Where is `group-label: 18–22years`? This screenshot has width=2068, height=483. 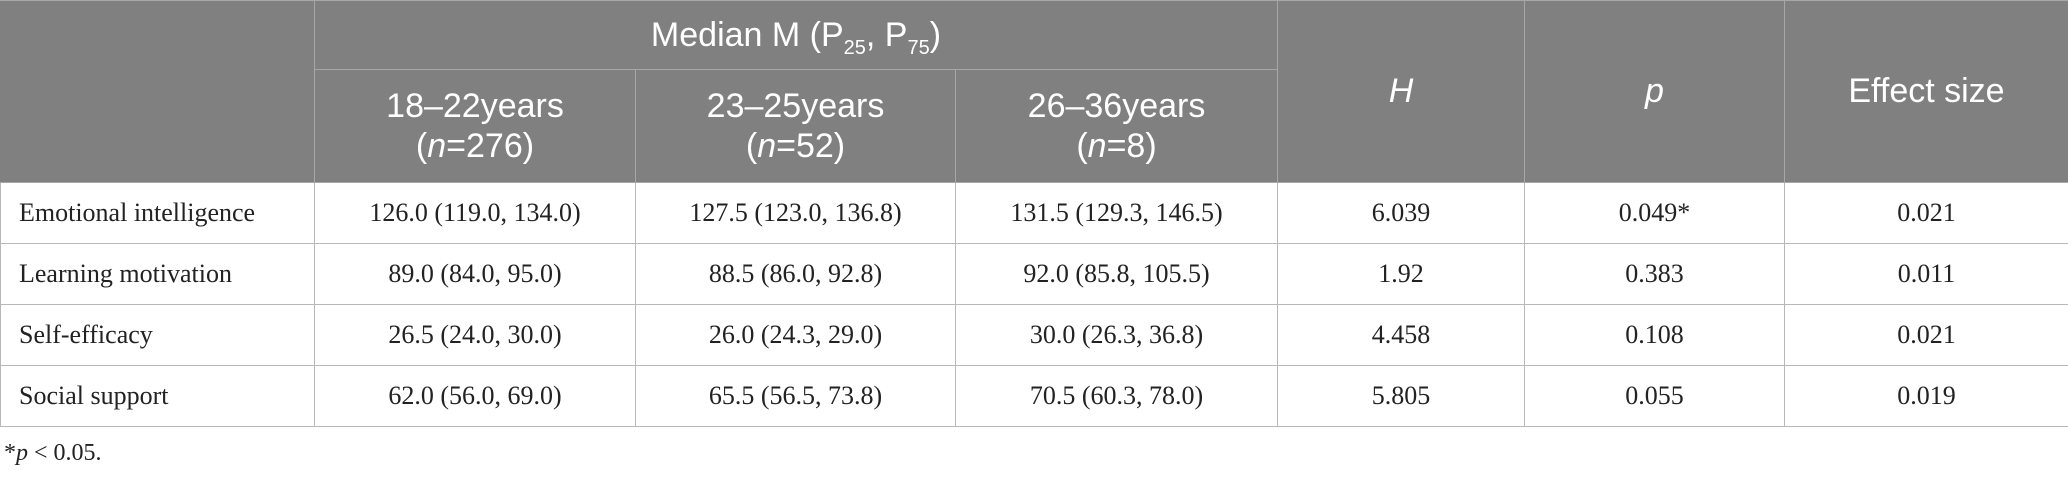
group-label: 18–22years is located at coordinates (475, 106).